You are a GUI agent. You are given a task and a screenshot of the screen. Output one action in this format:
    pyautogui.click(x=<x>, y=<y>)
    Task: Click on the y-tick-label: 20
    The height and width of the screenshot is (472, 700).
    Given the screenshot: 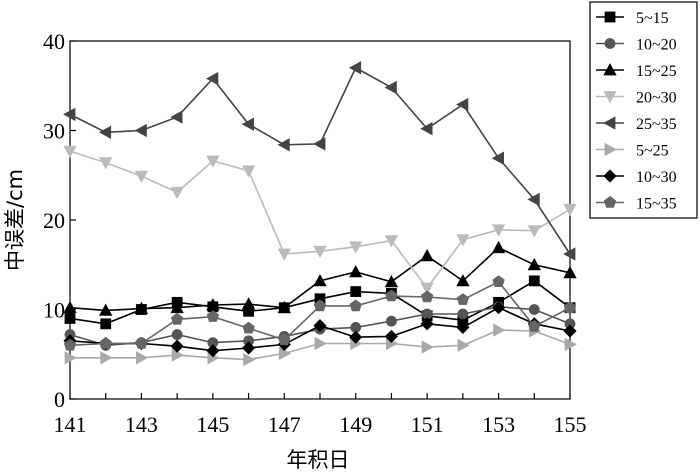 What is the action you would take?
    pyautogui.click(x=54, y=220)
    